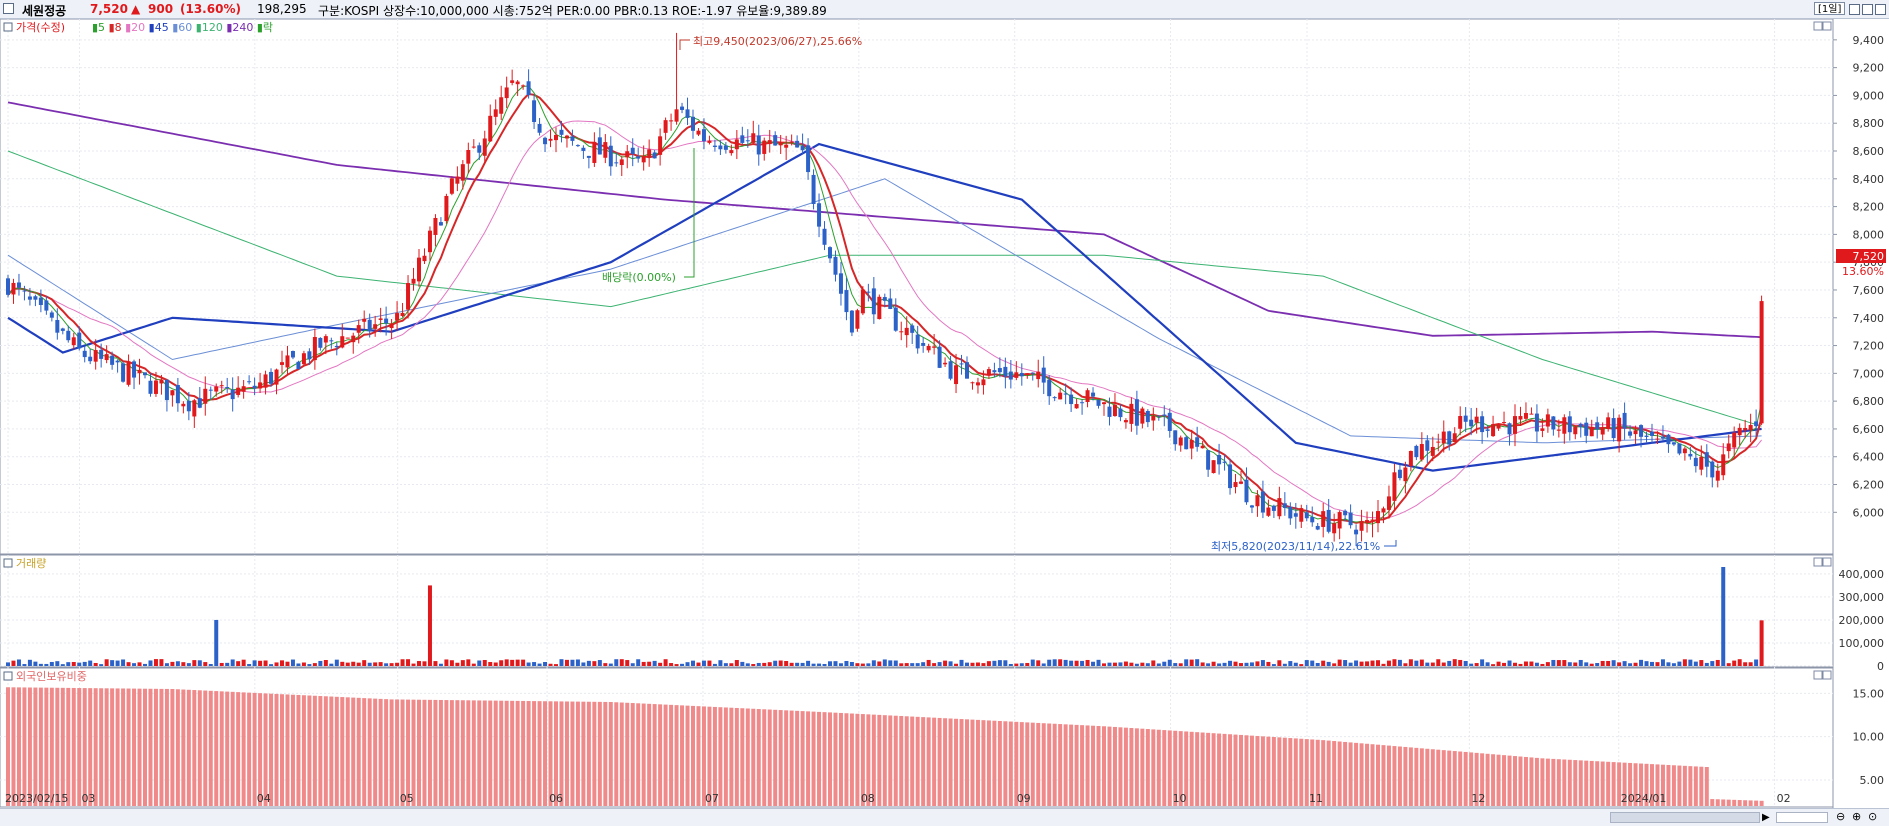 This screenshot has width=1889, height=826. What do you see at coordinates (1818, 562) in the screenshot?
I see `volume-panel-min-icon` at bounding box center [1818, 562].